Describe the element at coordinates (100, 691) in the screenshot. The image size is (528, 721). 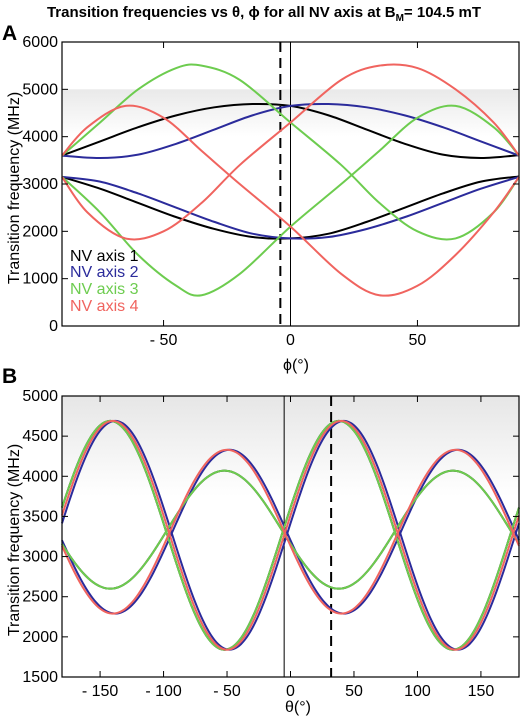
I see `xtick-label: - 150` at that location.